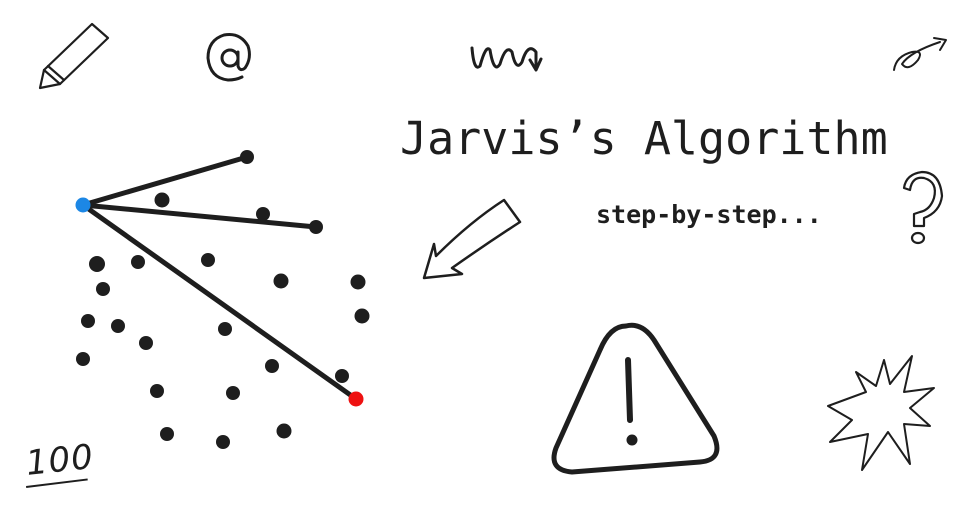 The image size is (978, 517). Describe the element at coordinates (881, 413) in the screenshot. I see `explosion-icon` at that location.